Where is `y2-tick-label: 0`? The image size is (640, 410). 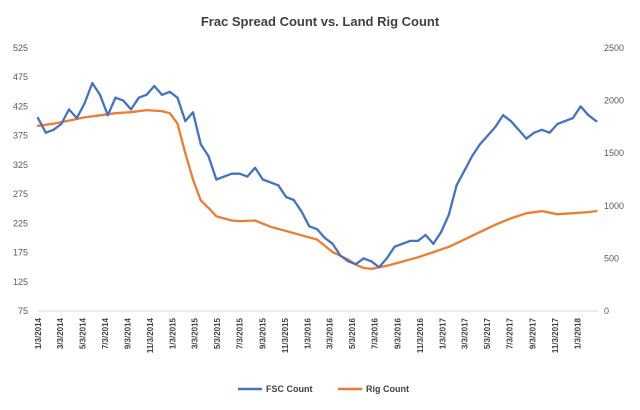
y2-tick-label: 0 is located at coordinates (606, 311).